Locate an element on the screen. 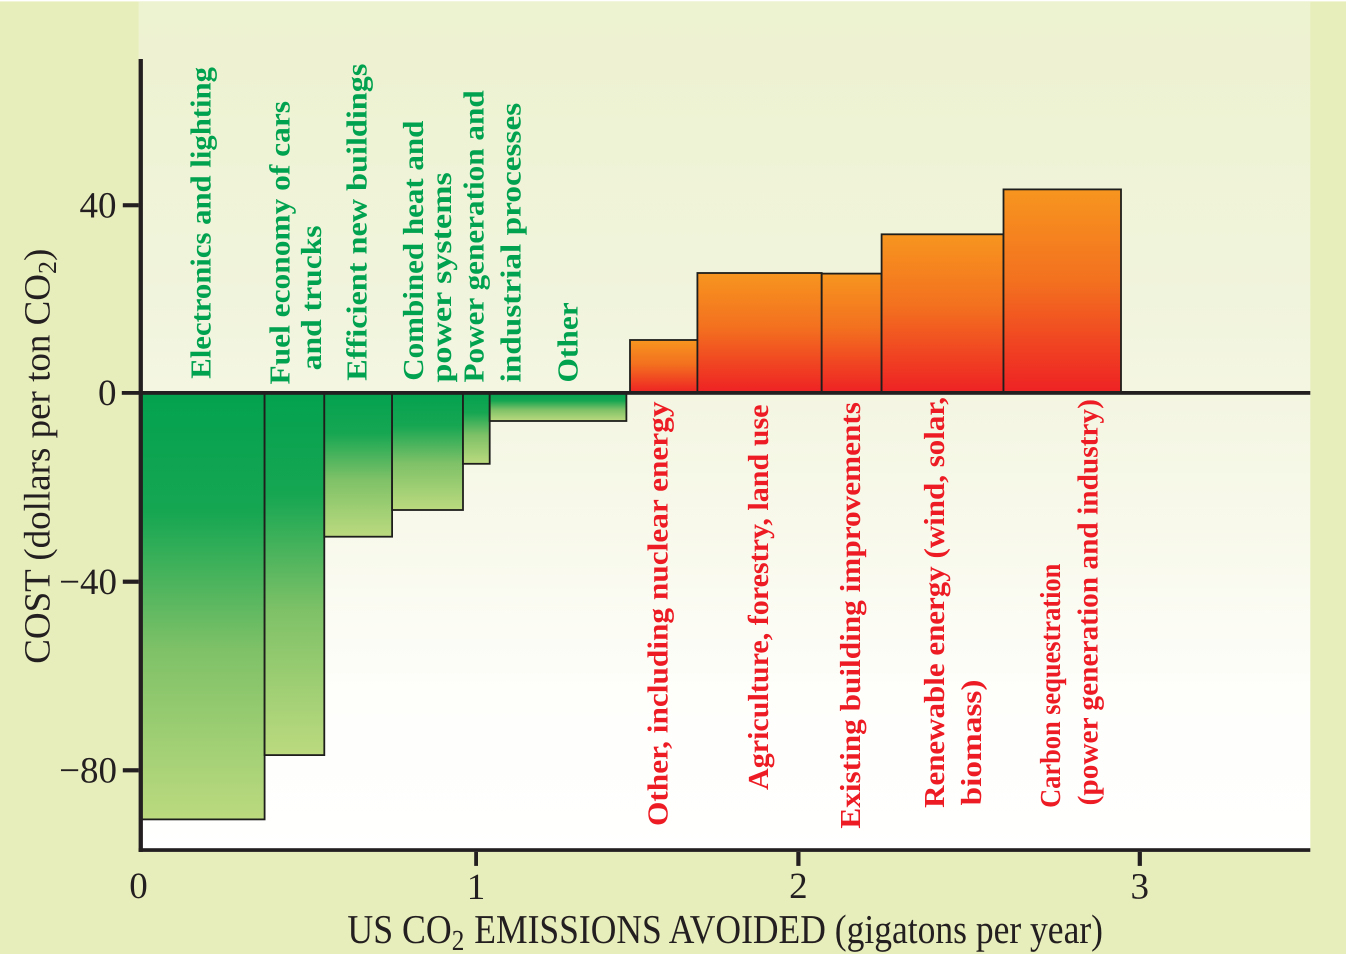  svg-text: −40 is located at coordinates (88, 582).